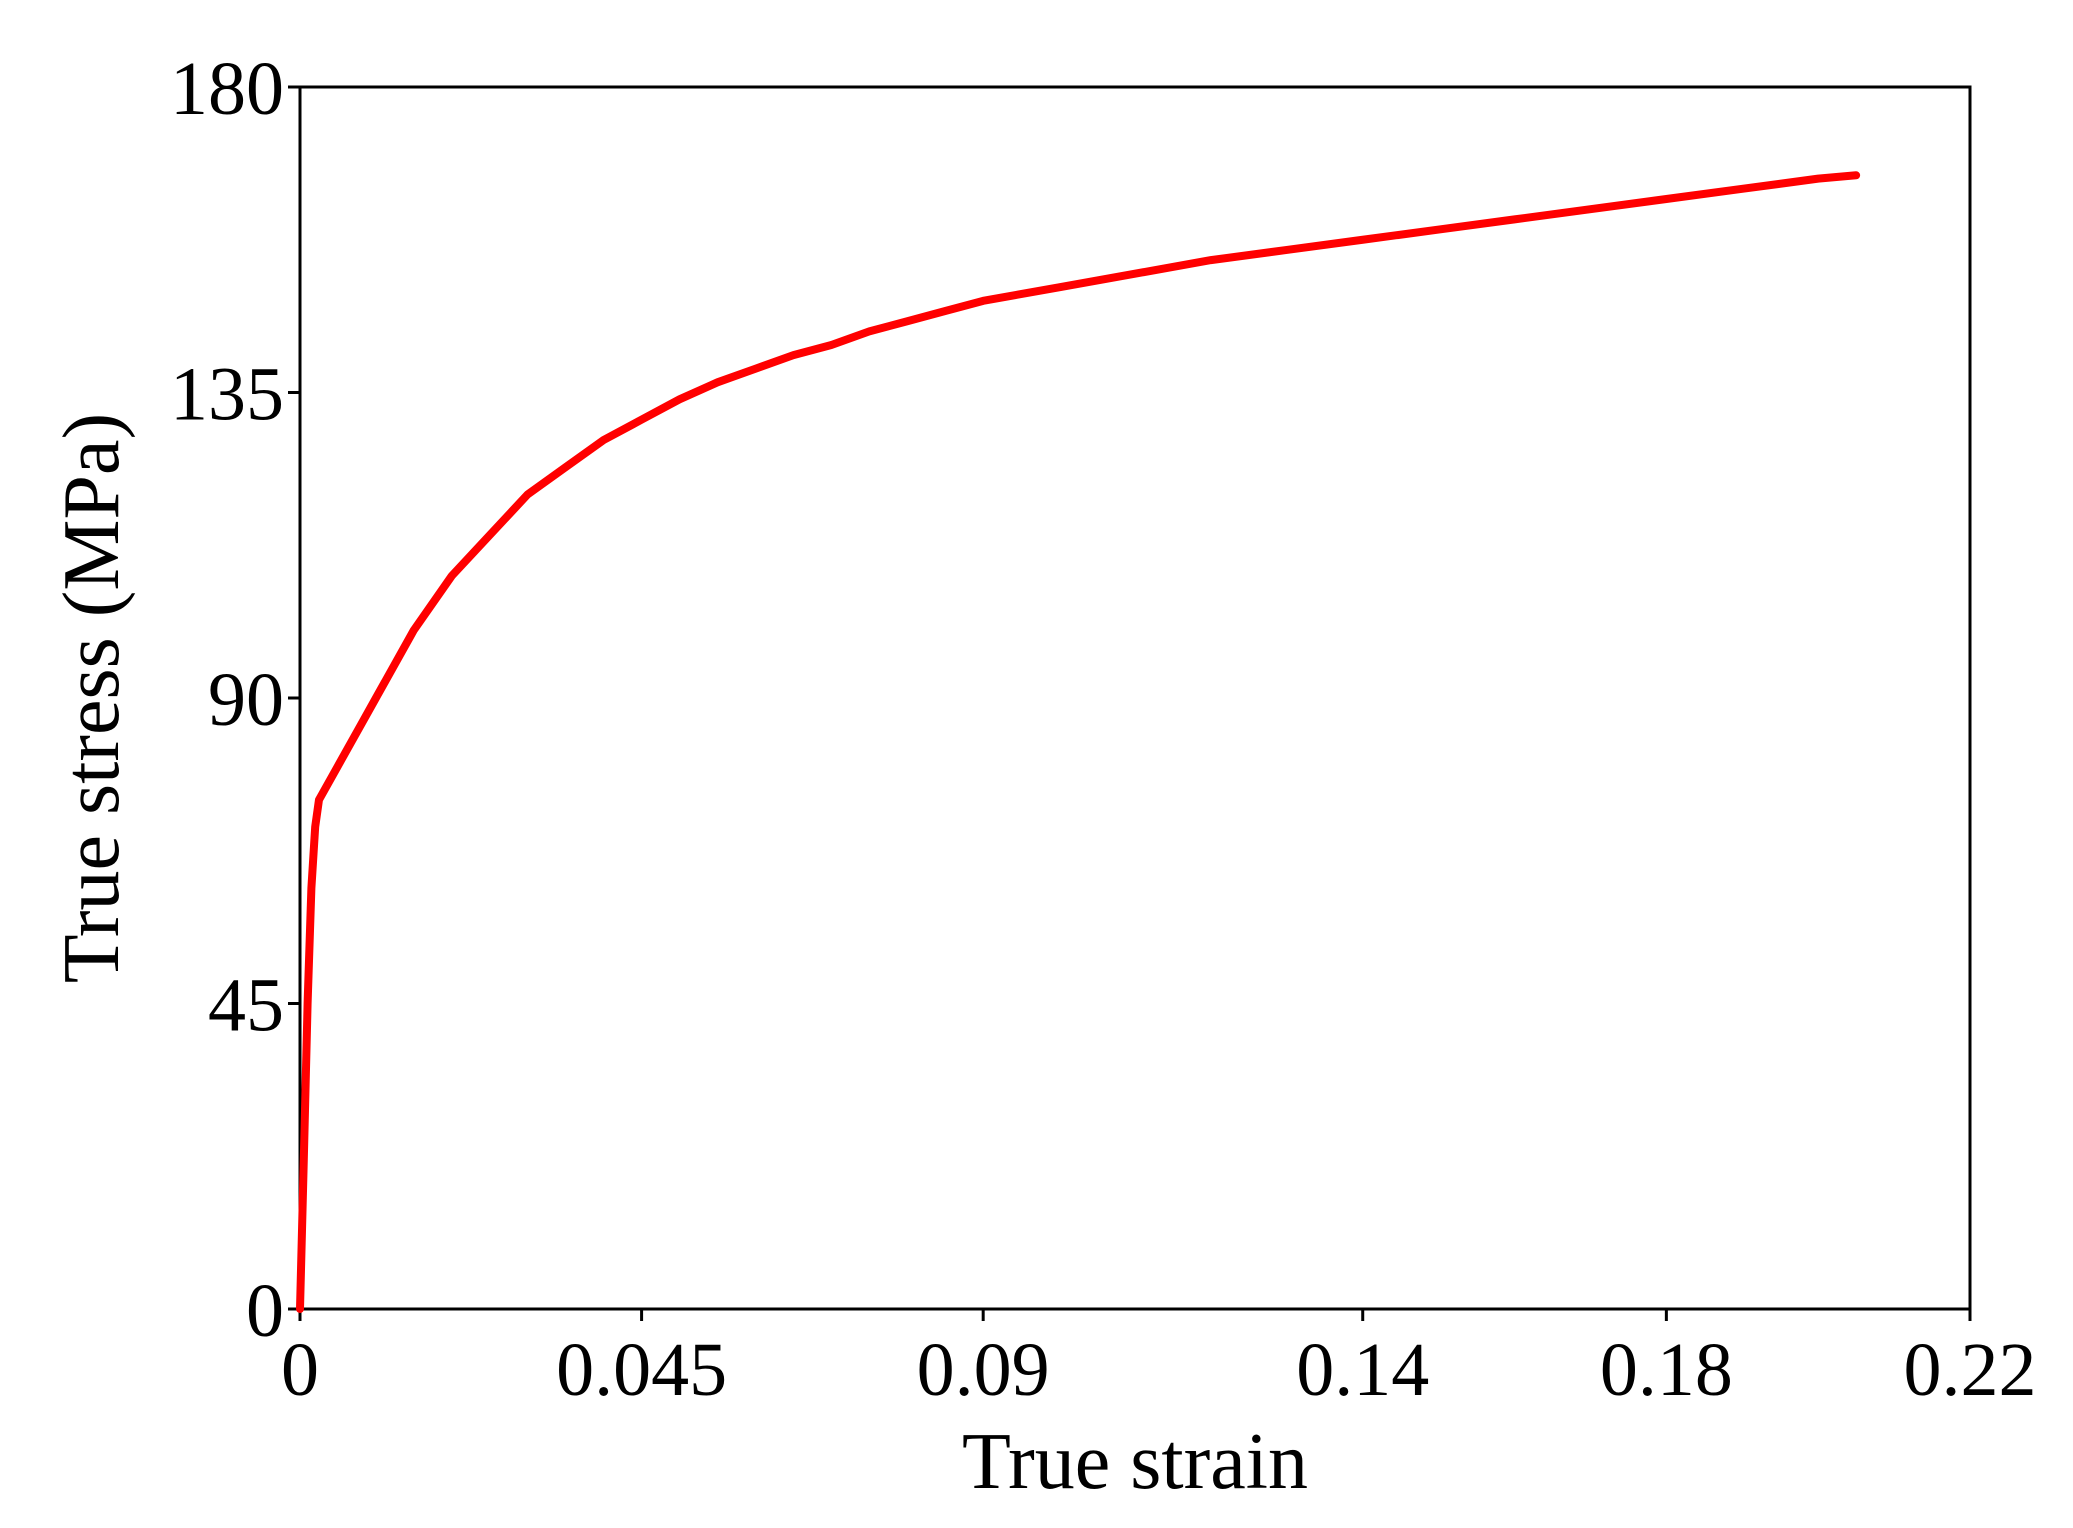 The height and width of the screenshot is (1528, 2073). What do you see at coordinates (1362, 1370) in the screenshot?
I see `x-tick-label: 0.14` at bounding box center [1362, 1370].